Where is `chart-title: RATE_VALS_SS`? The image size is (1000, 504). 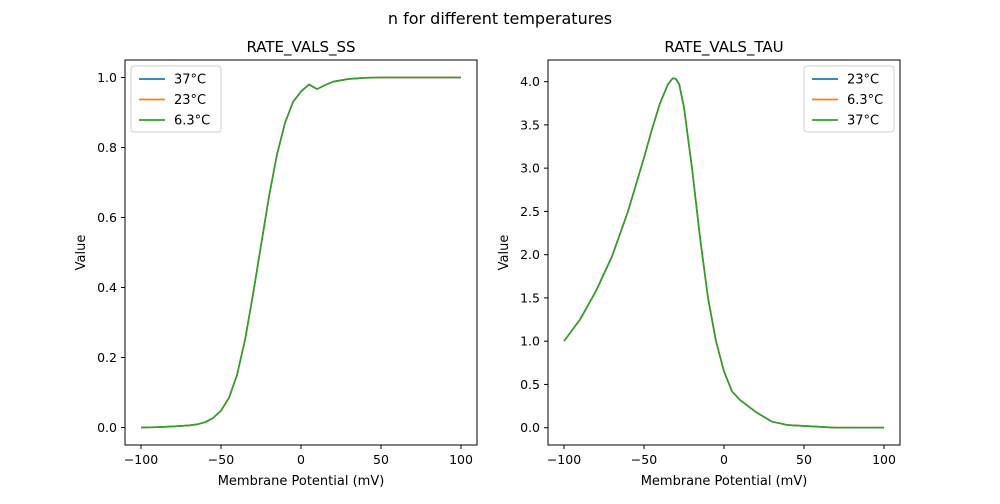
chart-title: RATE_VALS_SS is located at coordinates (300, 47).